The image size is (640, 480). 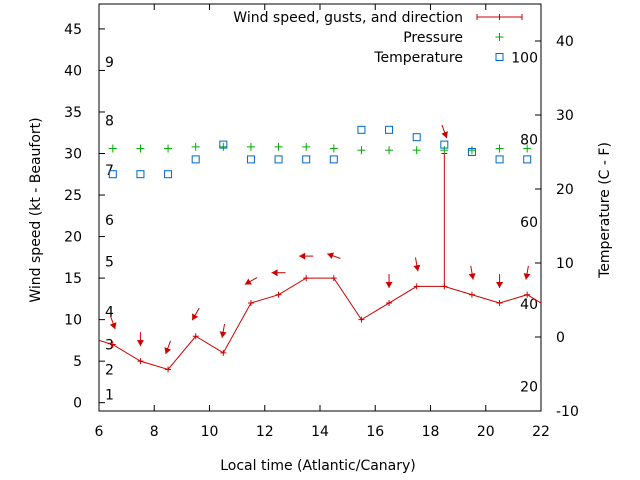 What do you see at coordinates (565, 264) in the screenshot?
I see `y2-tick-label: 10` at bounding box center [565, 264].